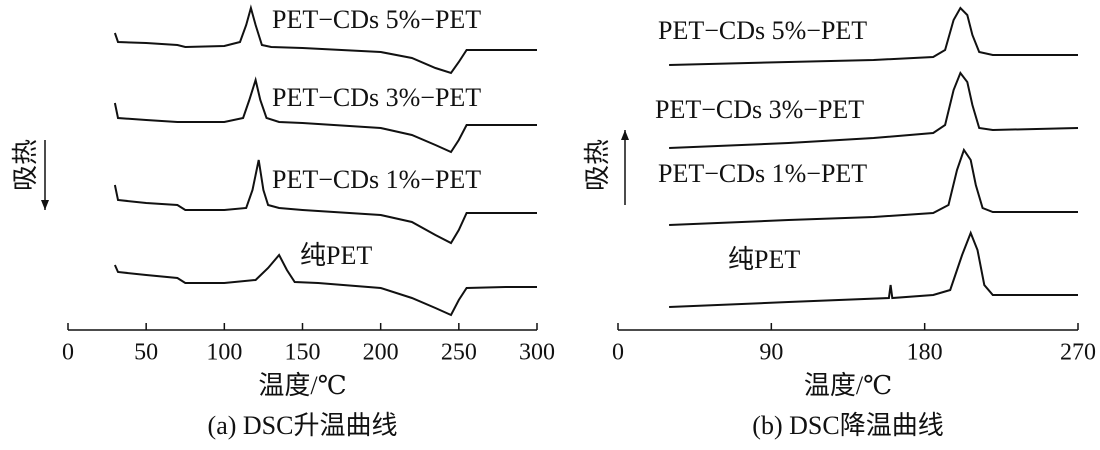  Describe the element at coordinates (303, 353) in the screenshot. I see `x-tick-label: 150` at that location.